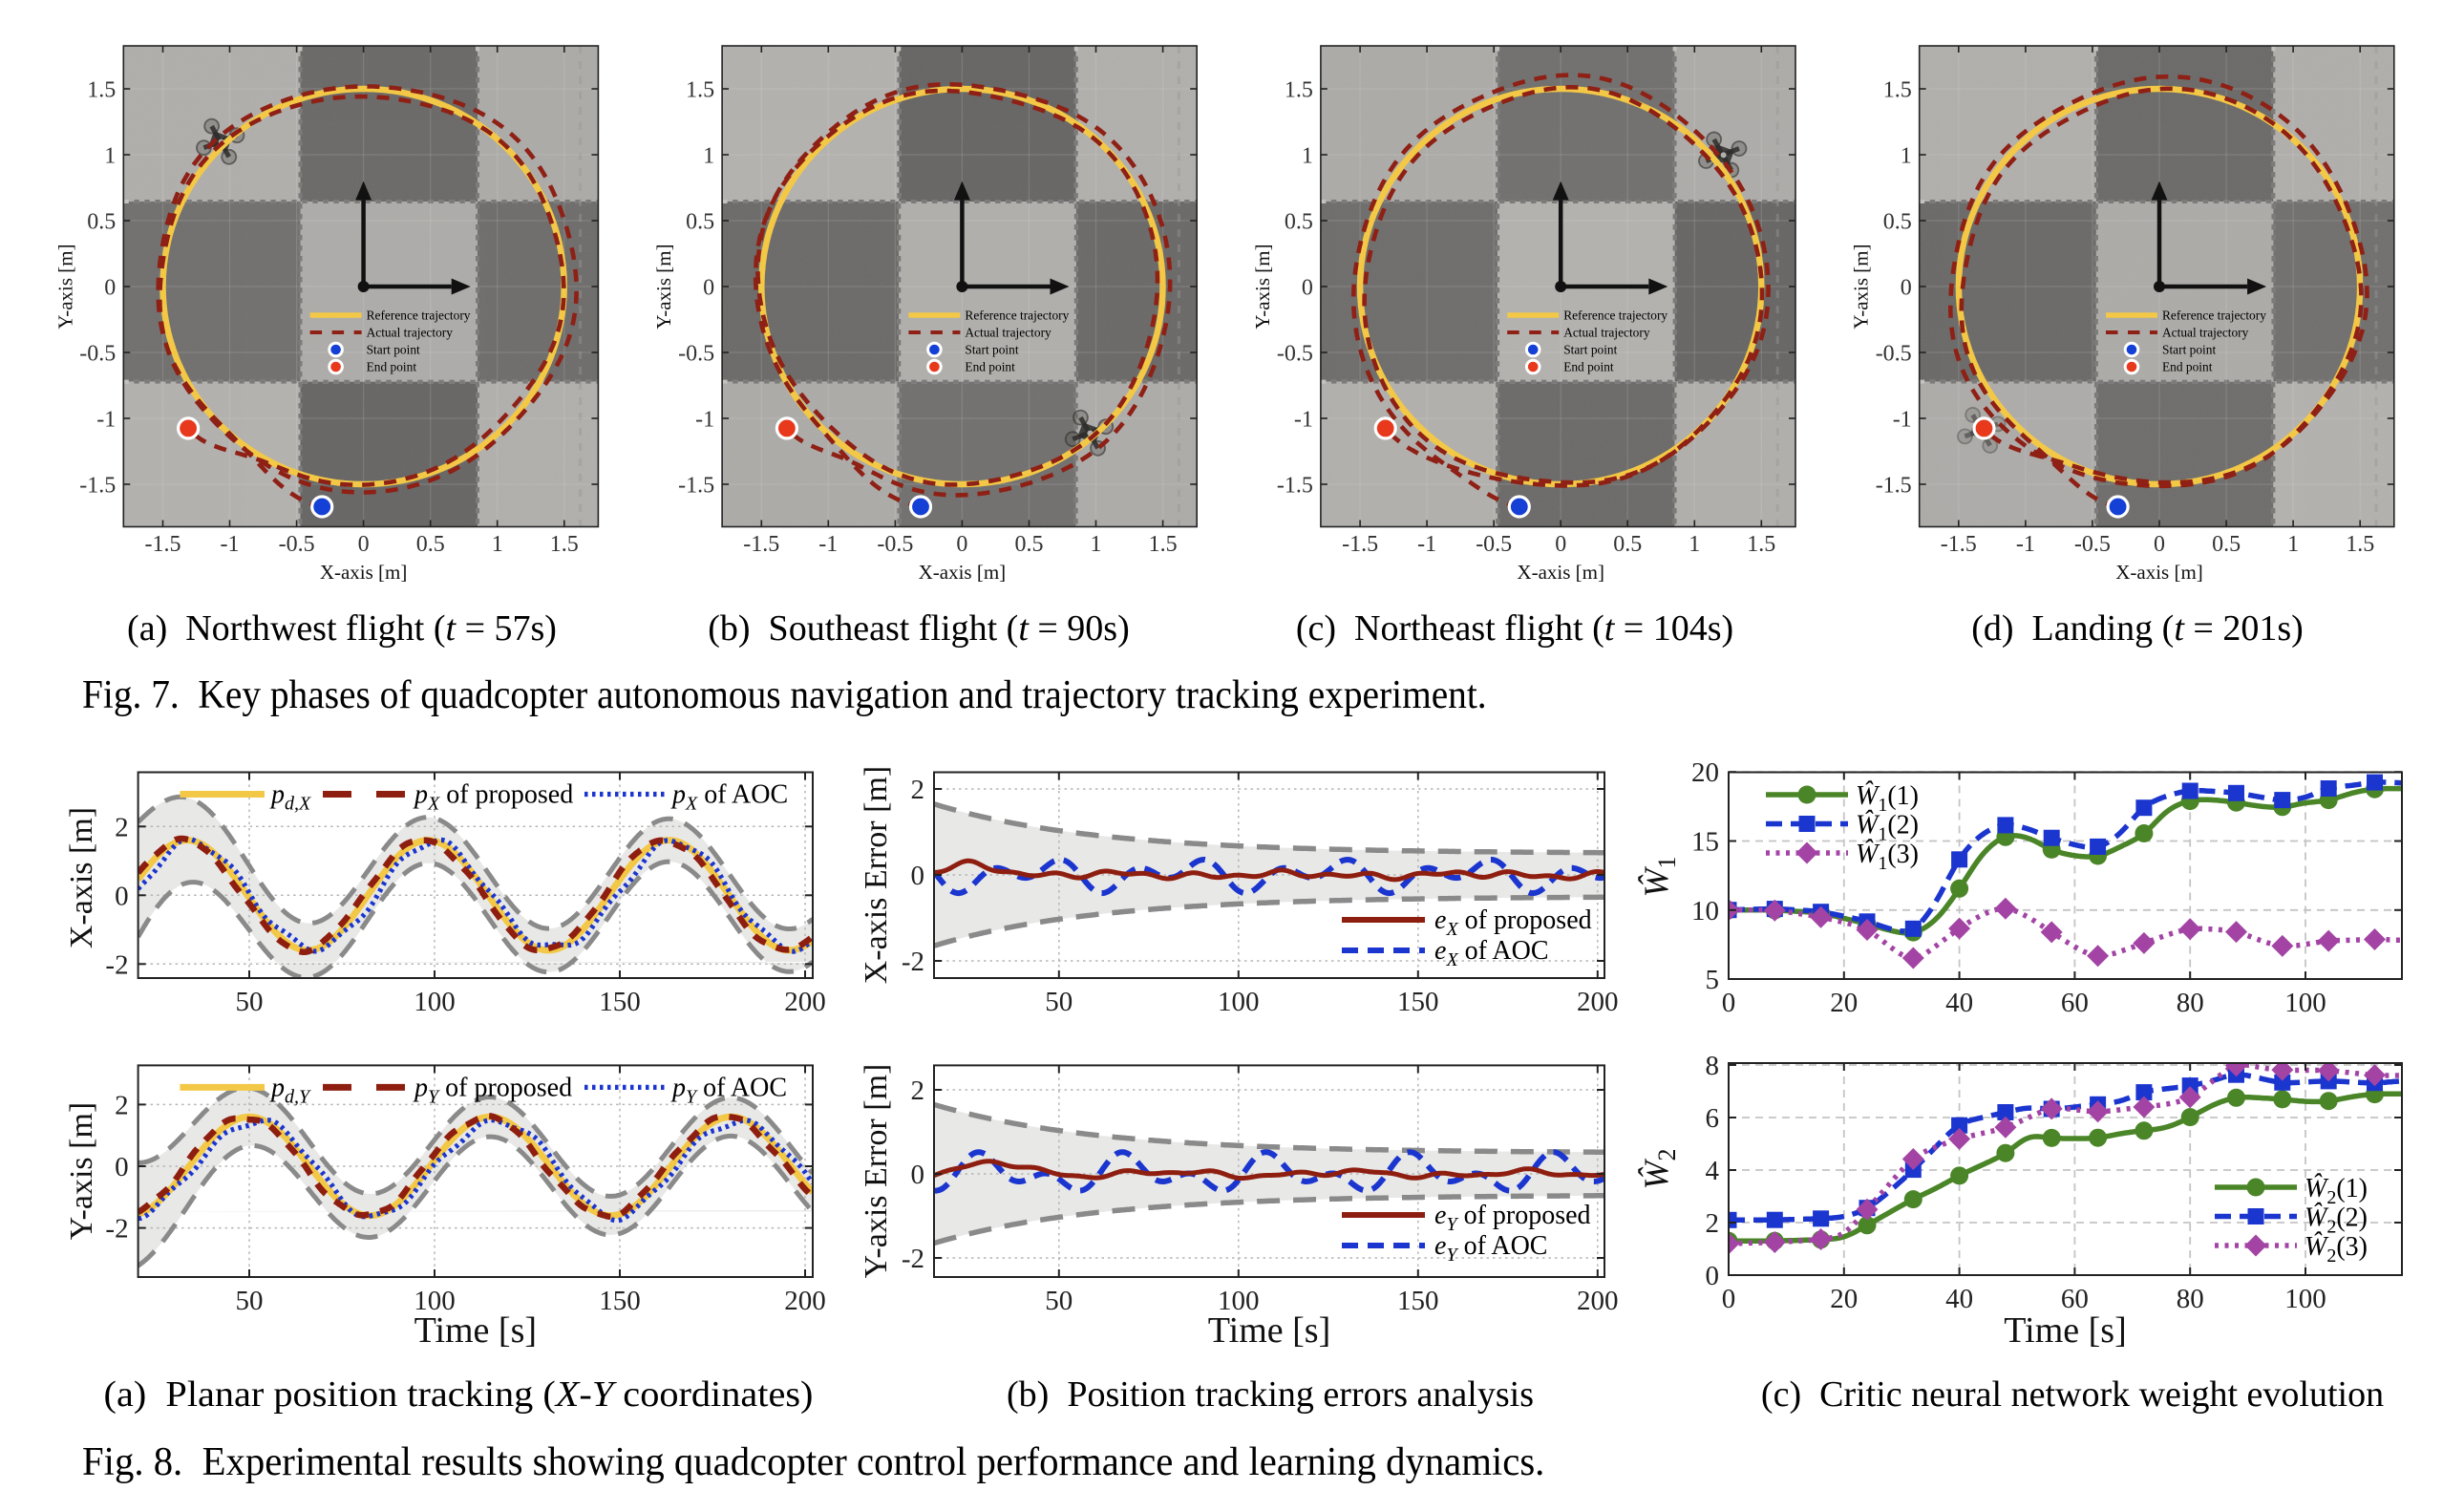  I want to click on svg-text: Ŵ1(1), so click(1887, 798).